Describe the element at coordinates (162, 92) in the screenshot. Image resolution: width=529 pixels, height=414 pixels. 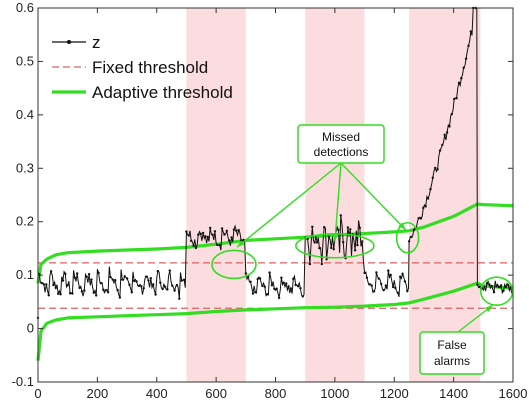
I see `legend-label-adaptive: Adaptive threshold` at that location.